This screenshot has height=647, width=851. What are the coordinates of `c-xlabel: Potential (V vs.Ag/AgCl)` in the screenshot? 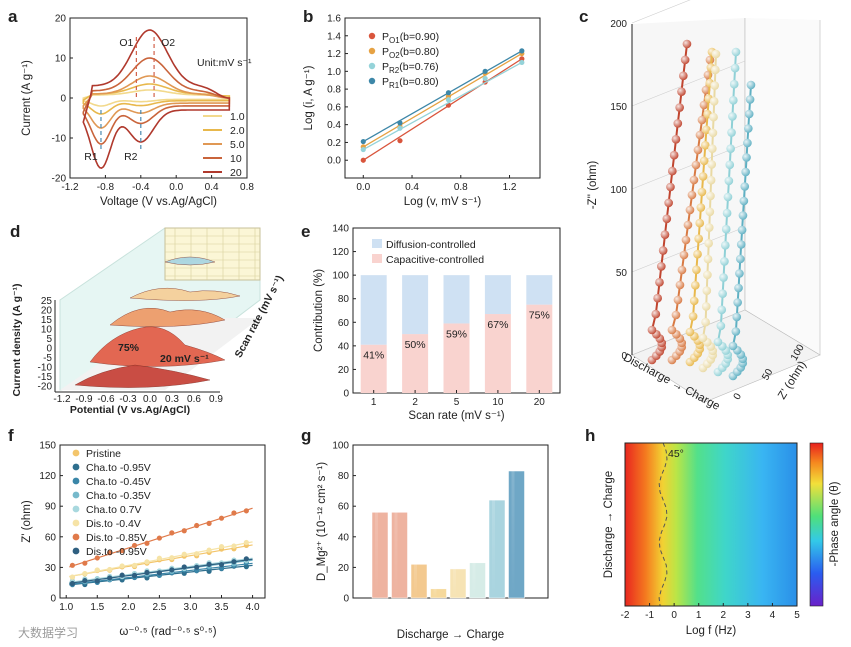 It's located at (130, 410).